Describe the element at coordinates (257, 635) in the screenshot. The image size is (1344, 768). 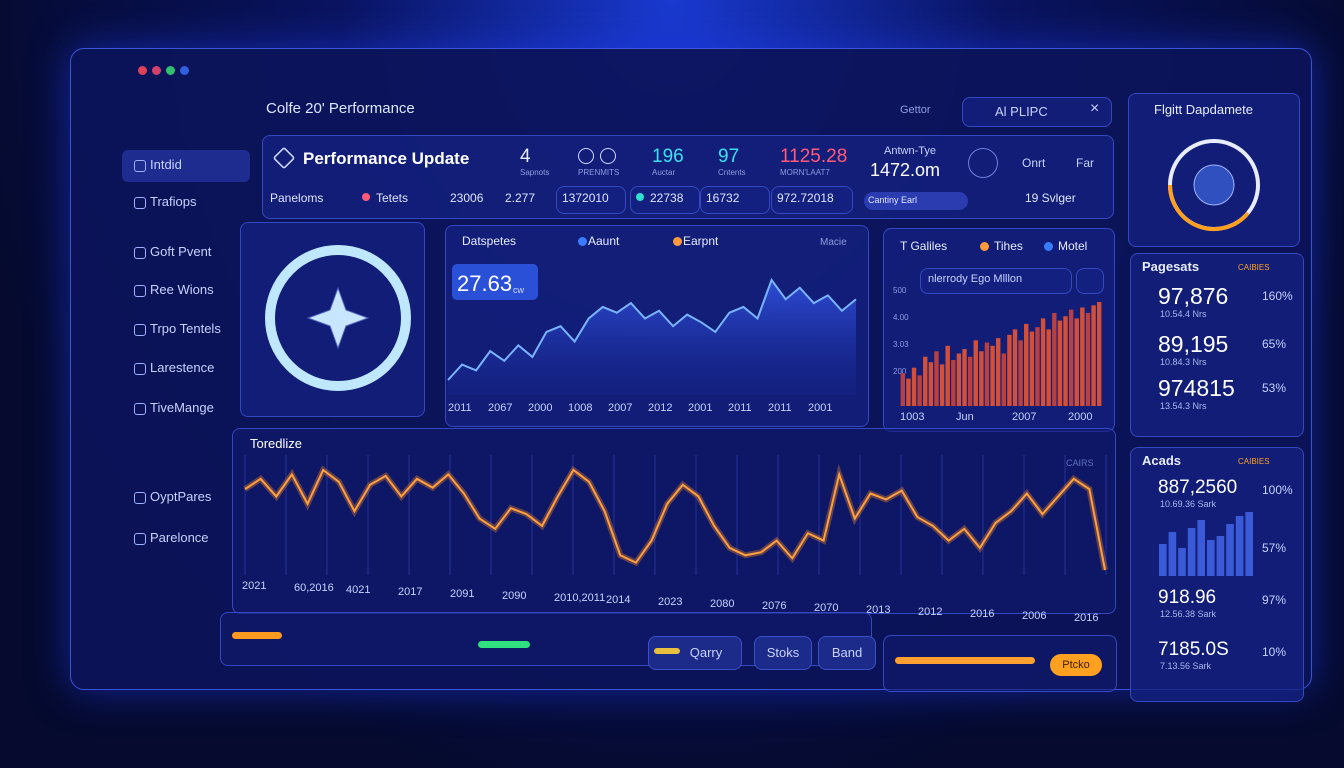
I see `slider` at that location.